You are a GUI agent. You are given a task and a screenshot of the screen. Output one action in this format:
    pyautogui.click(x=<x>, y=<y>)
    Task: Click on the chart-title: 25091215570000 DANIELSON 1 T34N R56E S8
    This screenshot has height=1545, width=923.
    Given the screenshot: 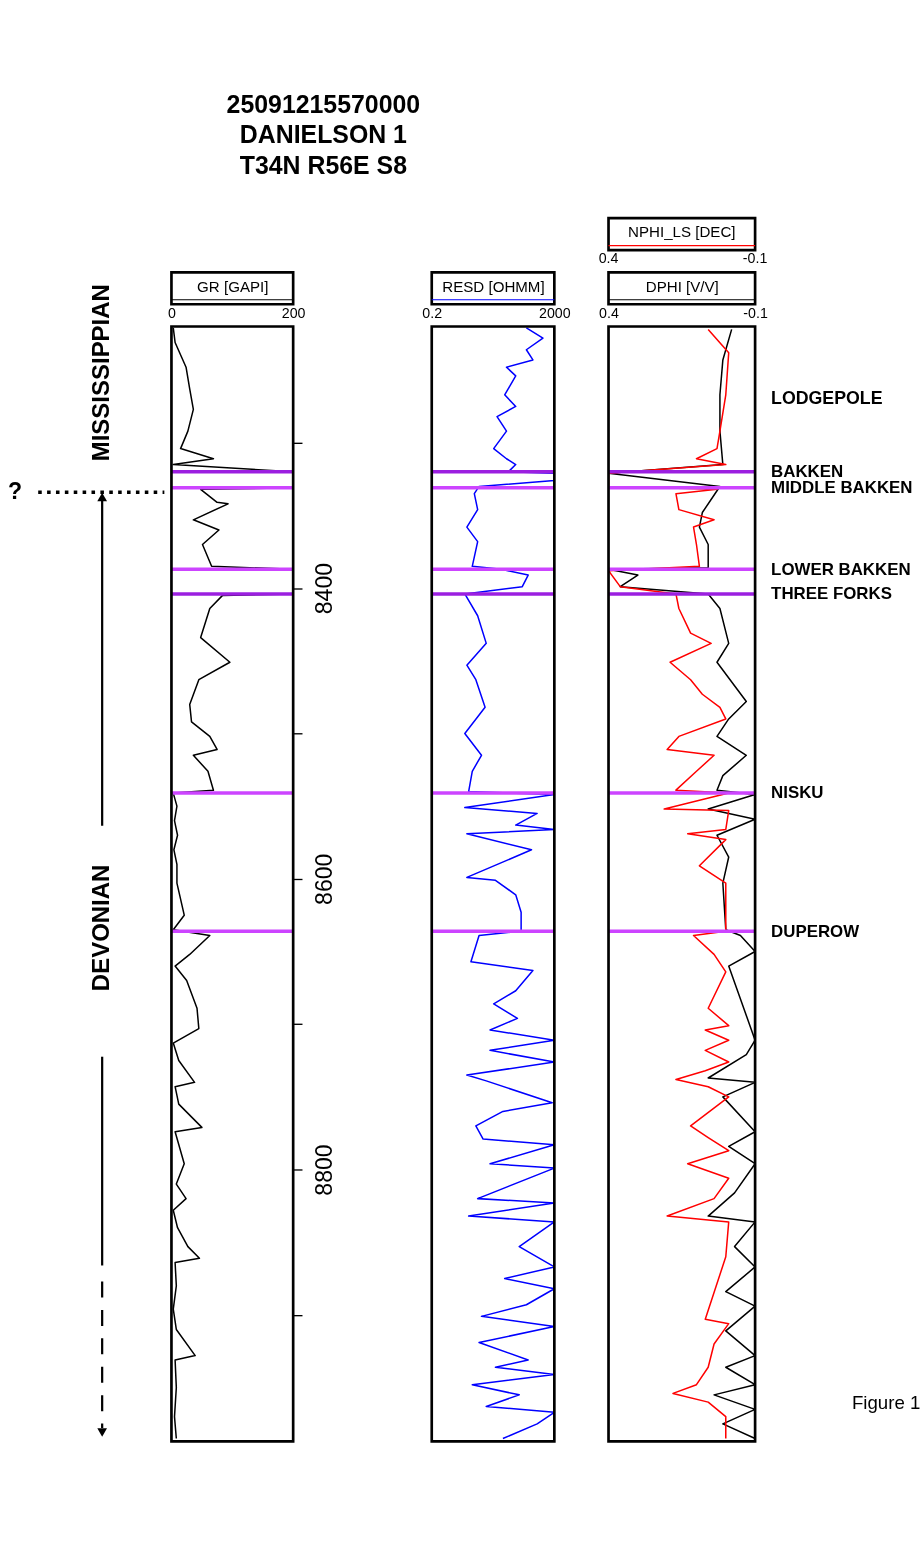 What is the action you would take?
    pyautogui.click(x=323, y=134)
    